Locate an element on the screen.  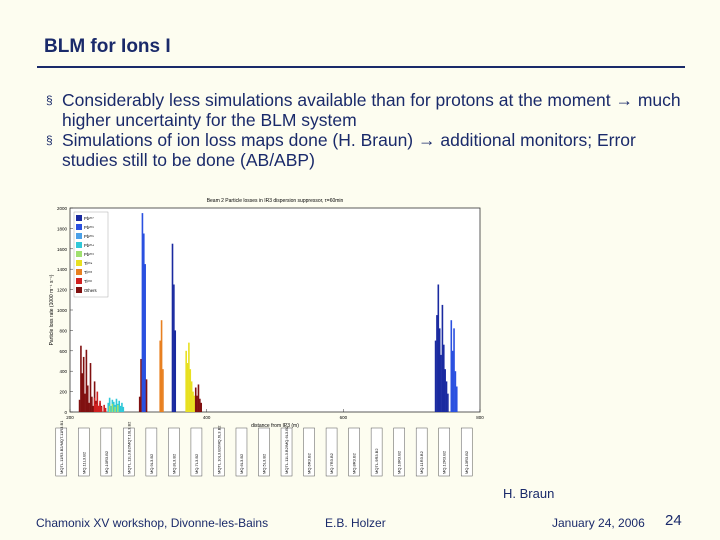
y-tick-label: 1800 is located at coordinates (62, 228).